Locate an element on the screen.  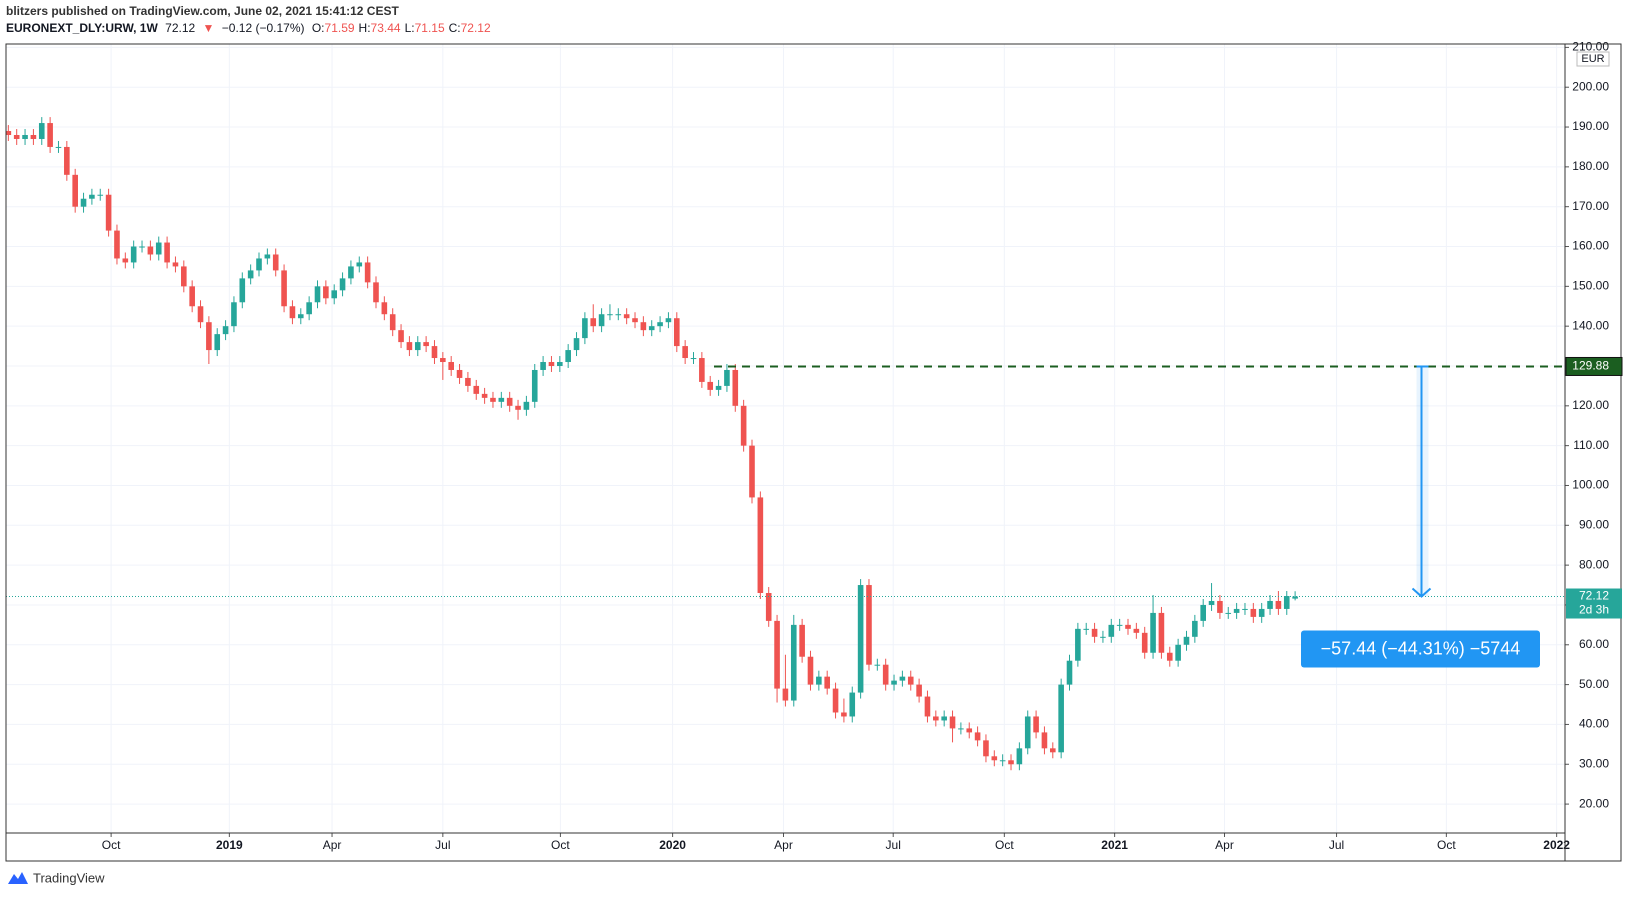
x-tick-label: 2021 is located at coordinates (1114, 845).